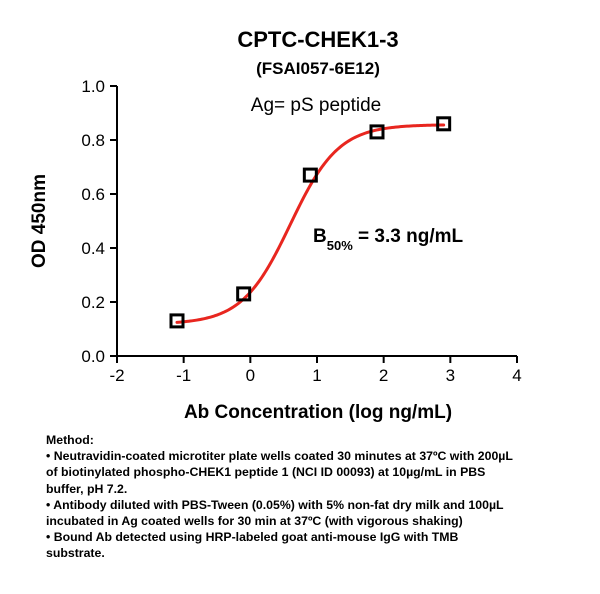  What do you see at coordinates (318, 412) in the screenshot?
I see `x-axis-label: Ab Concentration (log ng/mL)` at bounding box center [318, 412].